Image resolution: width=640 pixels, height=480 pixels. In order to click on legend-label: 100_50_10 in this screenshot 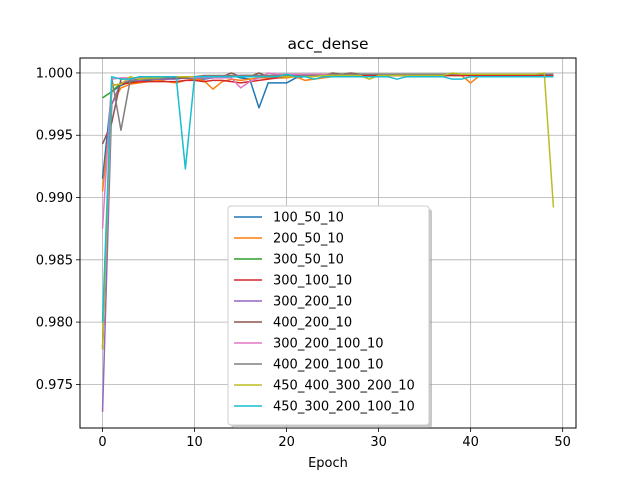, I will do `click(308, 218)`.